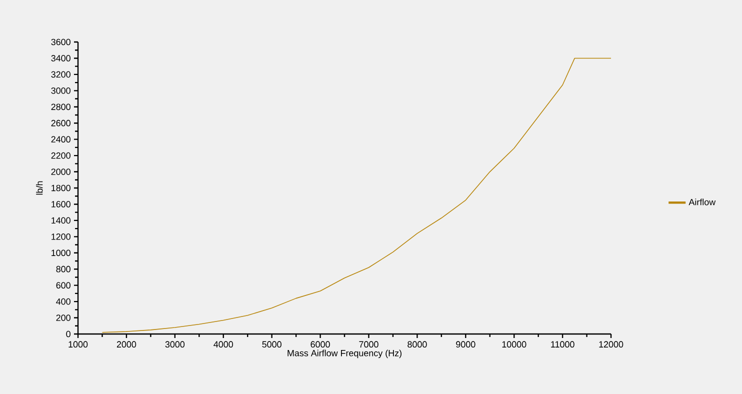  I want to click on x-tick-label: 9000, so click(466, 344).